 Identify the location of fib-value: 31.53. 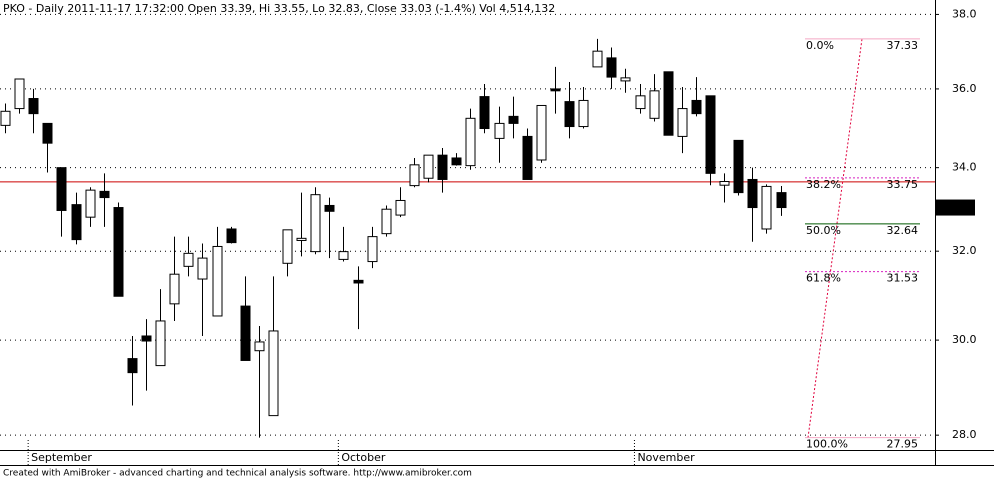
(903, 278).